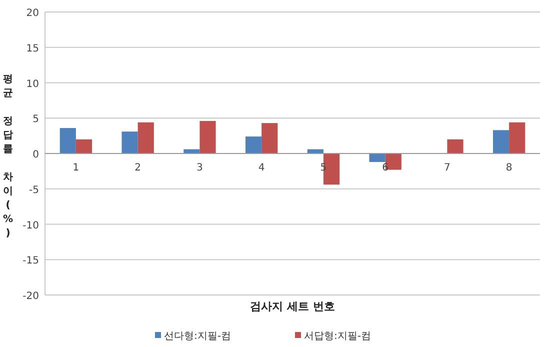 The width and height of the screenshot is (545, 347). Describe the element at coordinates (76, 168) in the screenshot. I see `x-tick-label: 1` at that location.